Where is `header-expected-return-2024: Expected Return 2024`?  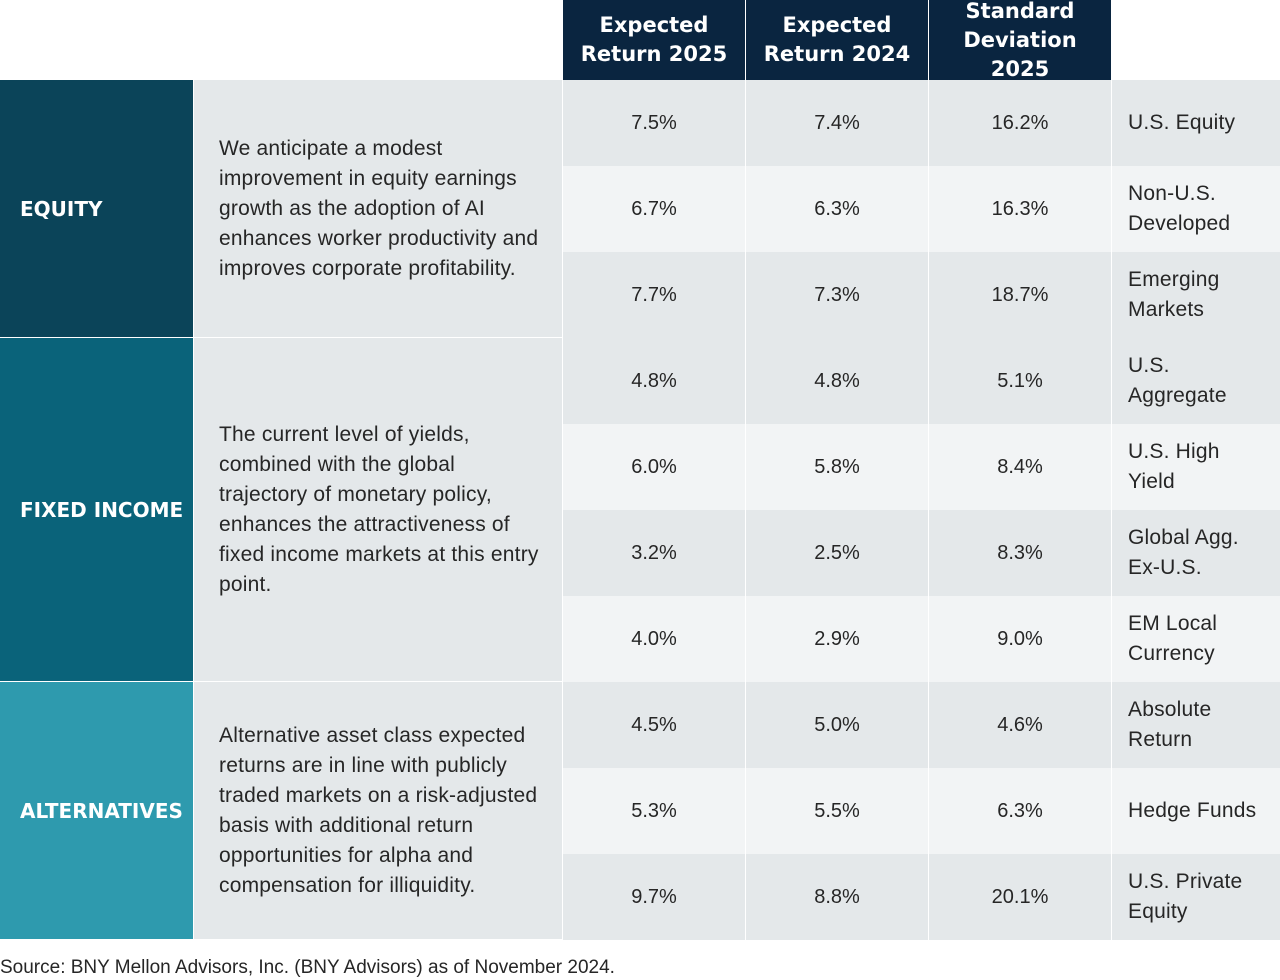 header-expected-return-2024: Expected Return 2024 is located at coordinates (837, 40).